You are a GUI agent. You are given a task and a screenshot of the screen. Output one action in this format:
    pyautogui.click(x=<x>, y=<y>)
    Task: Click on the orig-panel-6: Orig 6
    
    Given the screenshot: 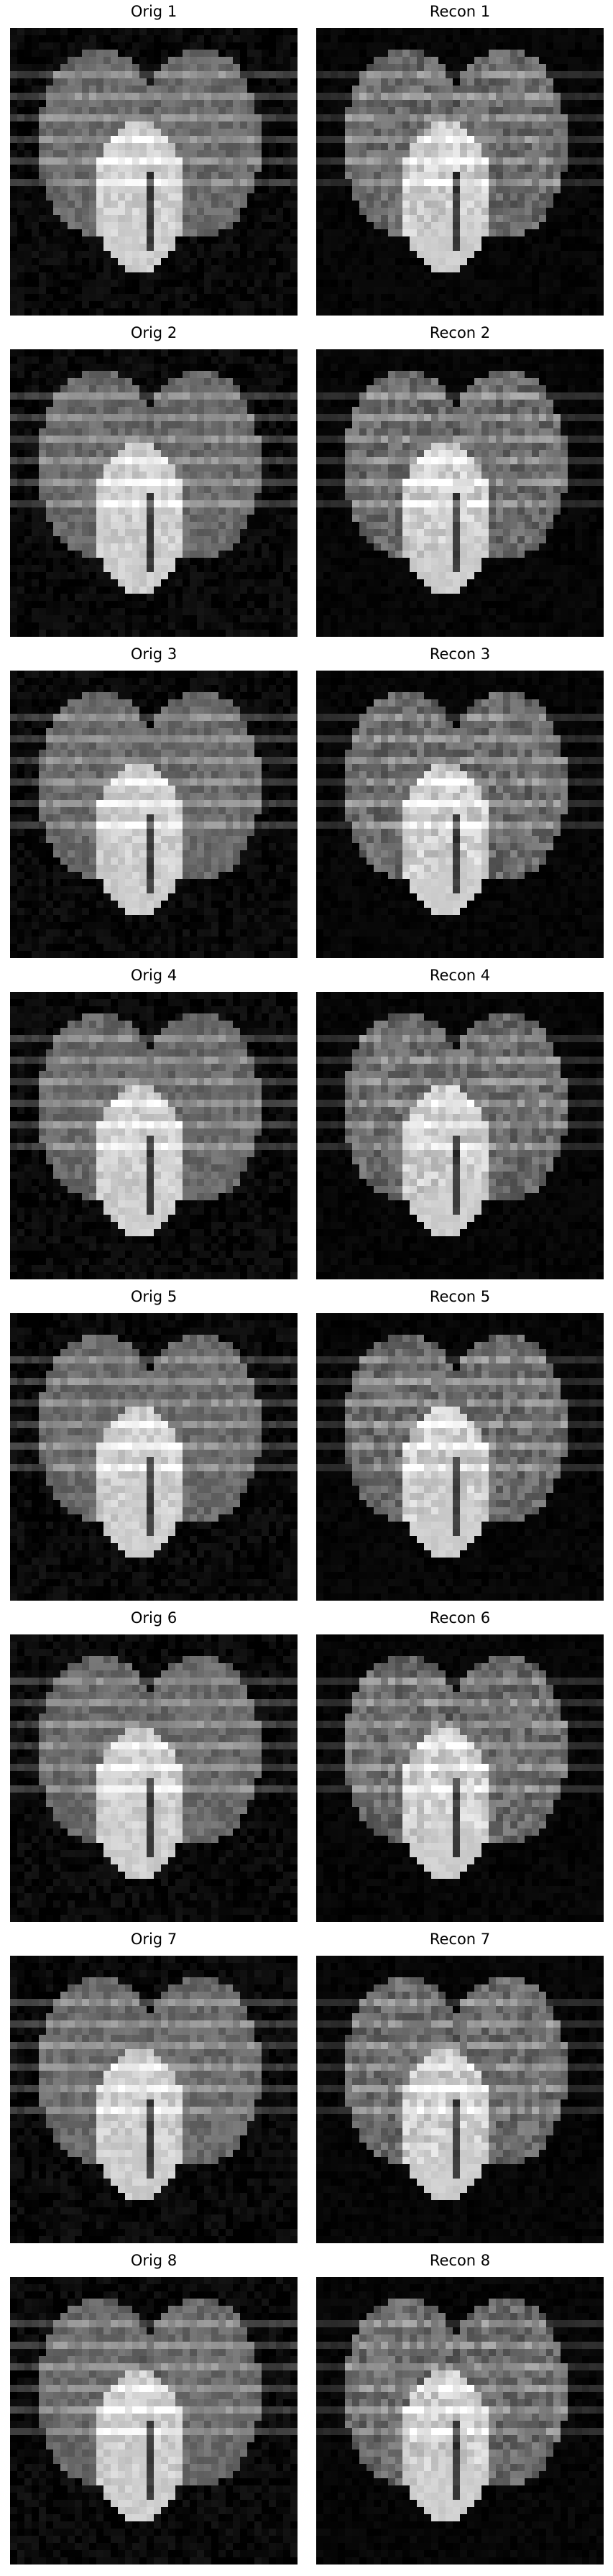 What is the action you would take?
    pyautogui.click(x=154, y=1765)
    